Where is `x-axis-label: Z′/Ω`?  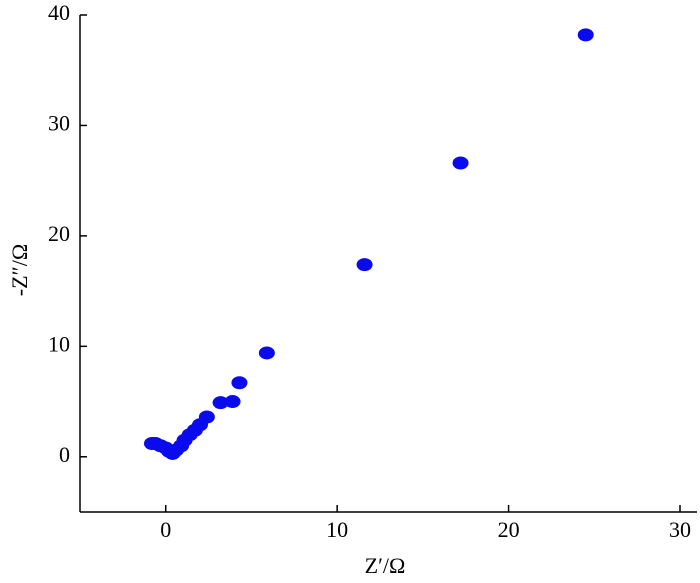 x-axis-label: Z′/Ω is located at coordinates (385, 565).